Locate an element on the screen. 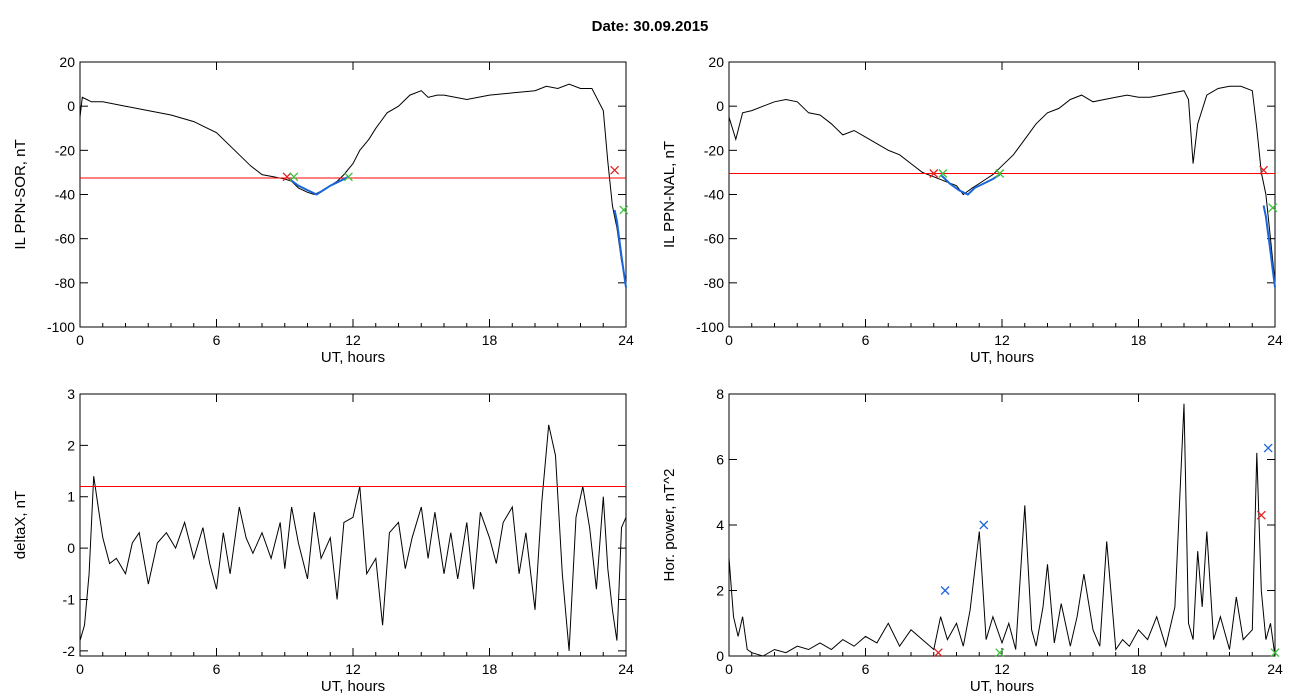 Image resolution: width=1300 pixels, height=700 pixels. chart4-x-tick-label: 0 is located at coordinates (729, 669).